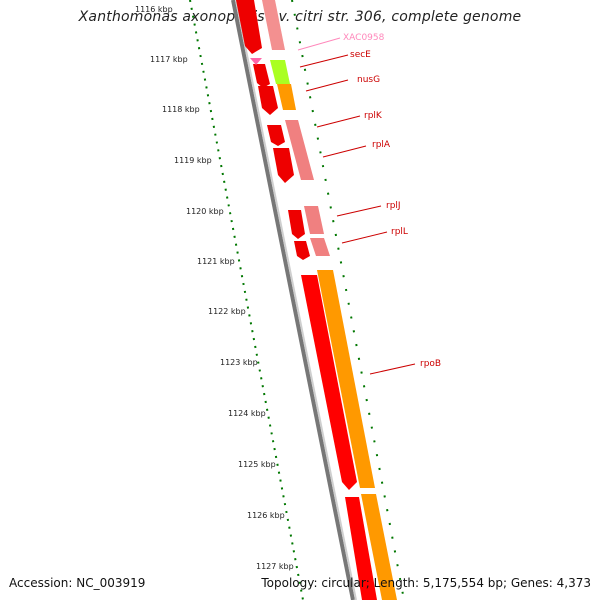 The width and height of the screenshot is (600, 600). What do you see at coordinates (247, 413) in the screenshot?
I see `ruler-label: 1124 kbp` at bounding box center [247, 413].